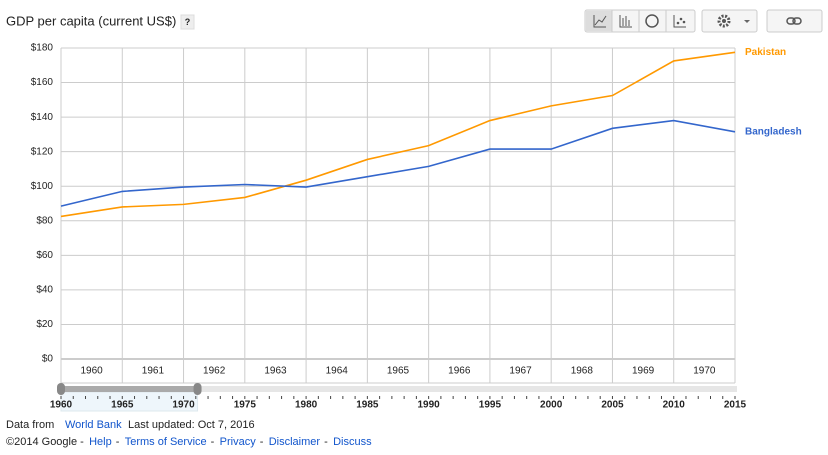 The height and width of the screenshot is (455, 828). I want to click on x-tick-label: 1968, so click(582, 371).